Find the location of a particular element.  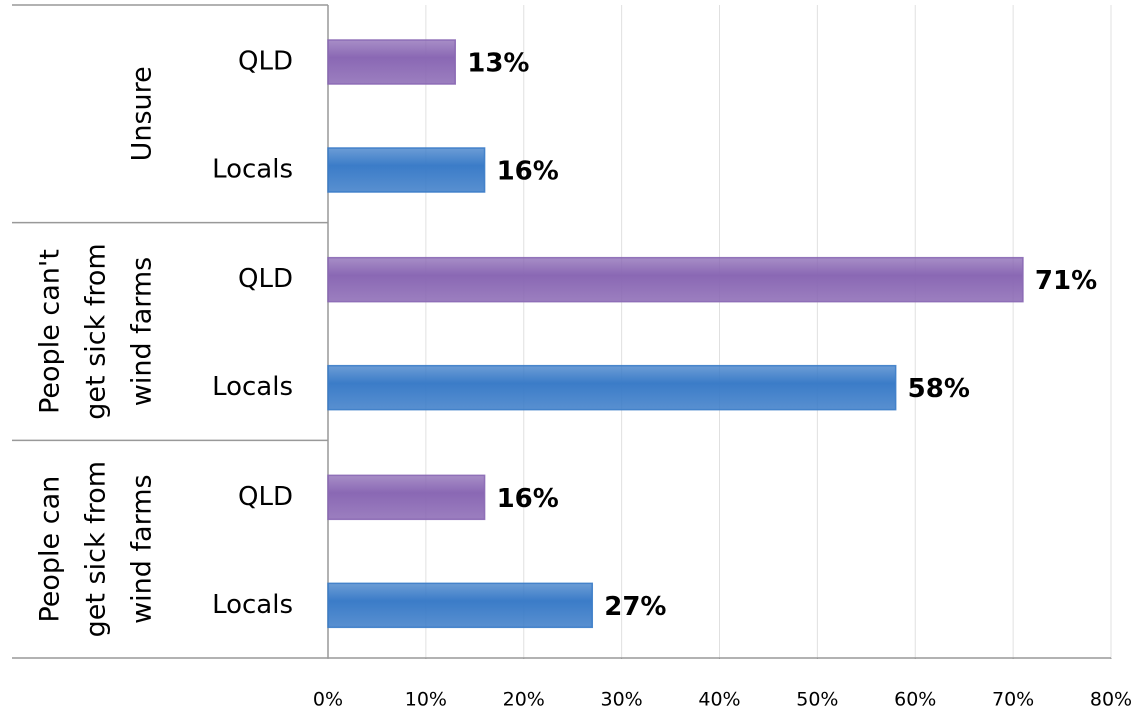

value-label: 71% is located at coordinates (1066, 281).